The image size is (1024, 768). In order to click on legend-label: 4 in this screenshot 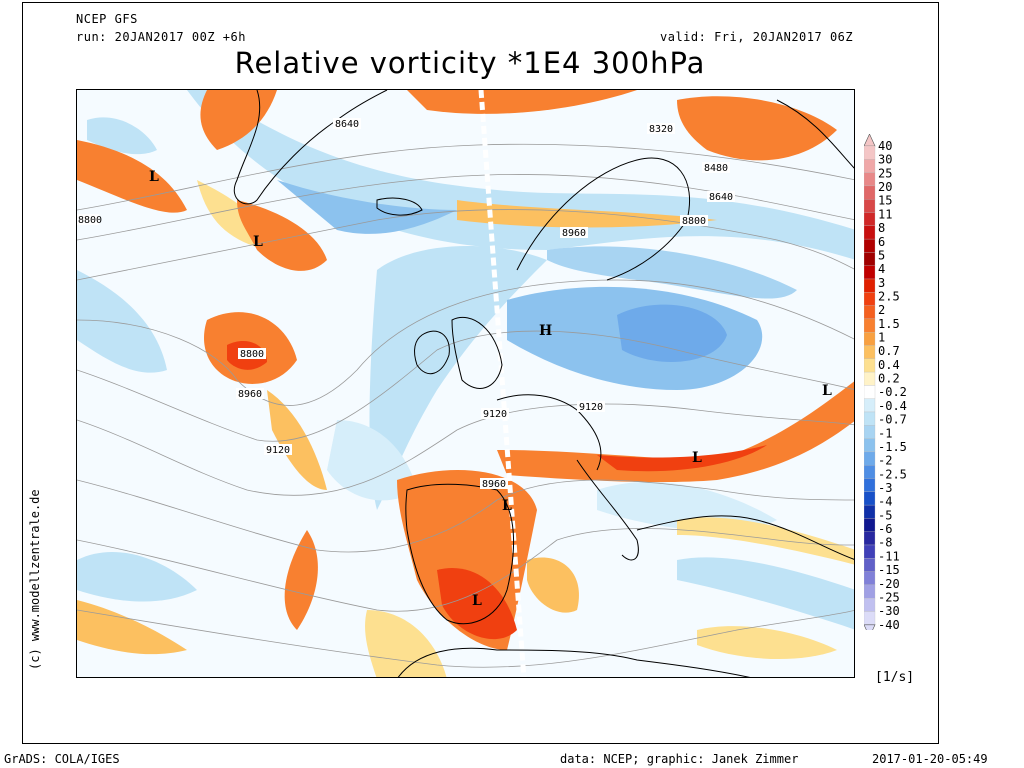, I will do `click(881, 269)`.